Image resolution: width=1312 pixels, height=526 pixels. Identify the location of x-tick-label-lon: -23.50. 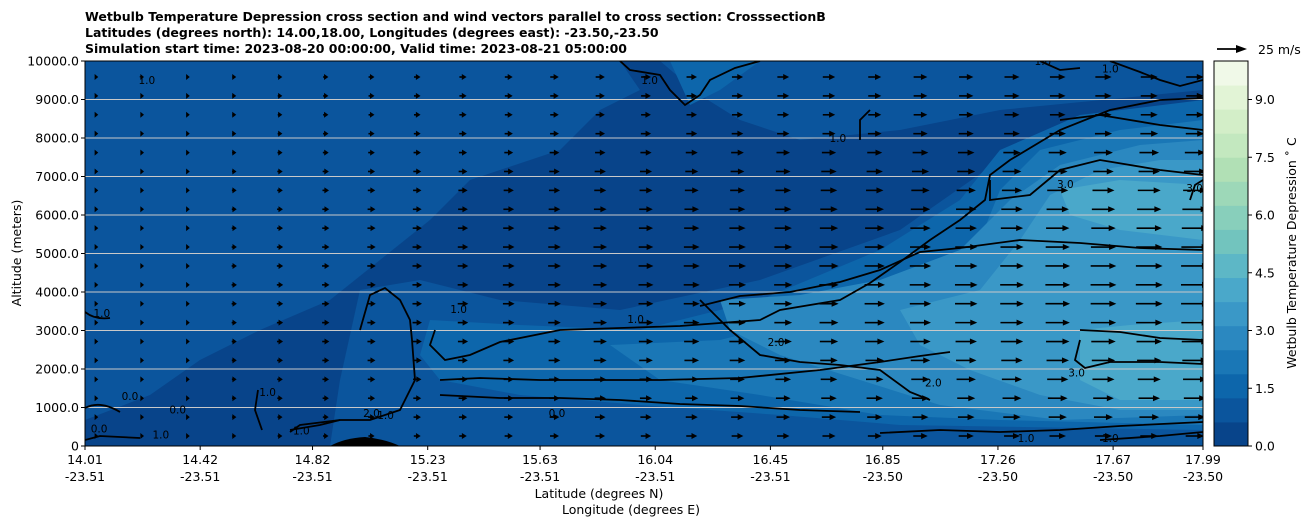
(883, 476).